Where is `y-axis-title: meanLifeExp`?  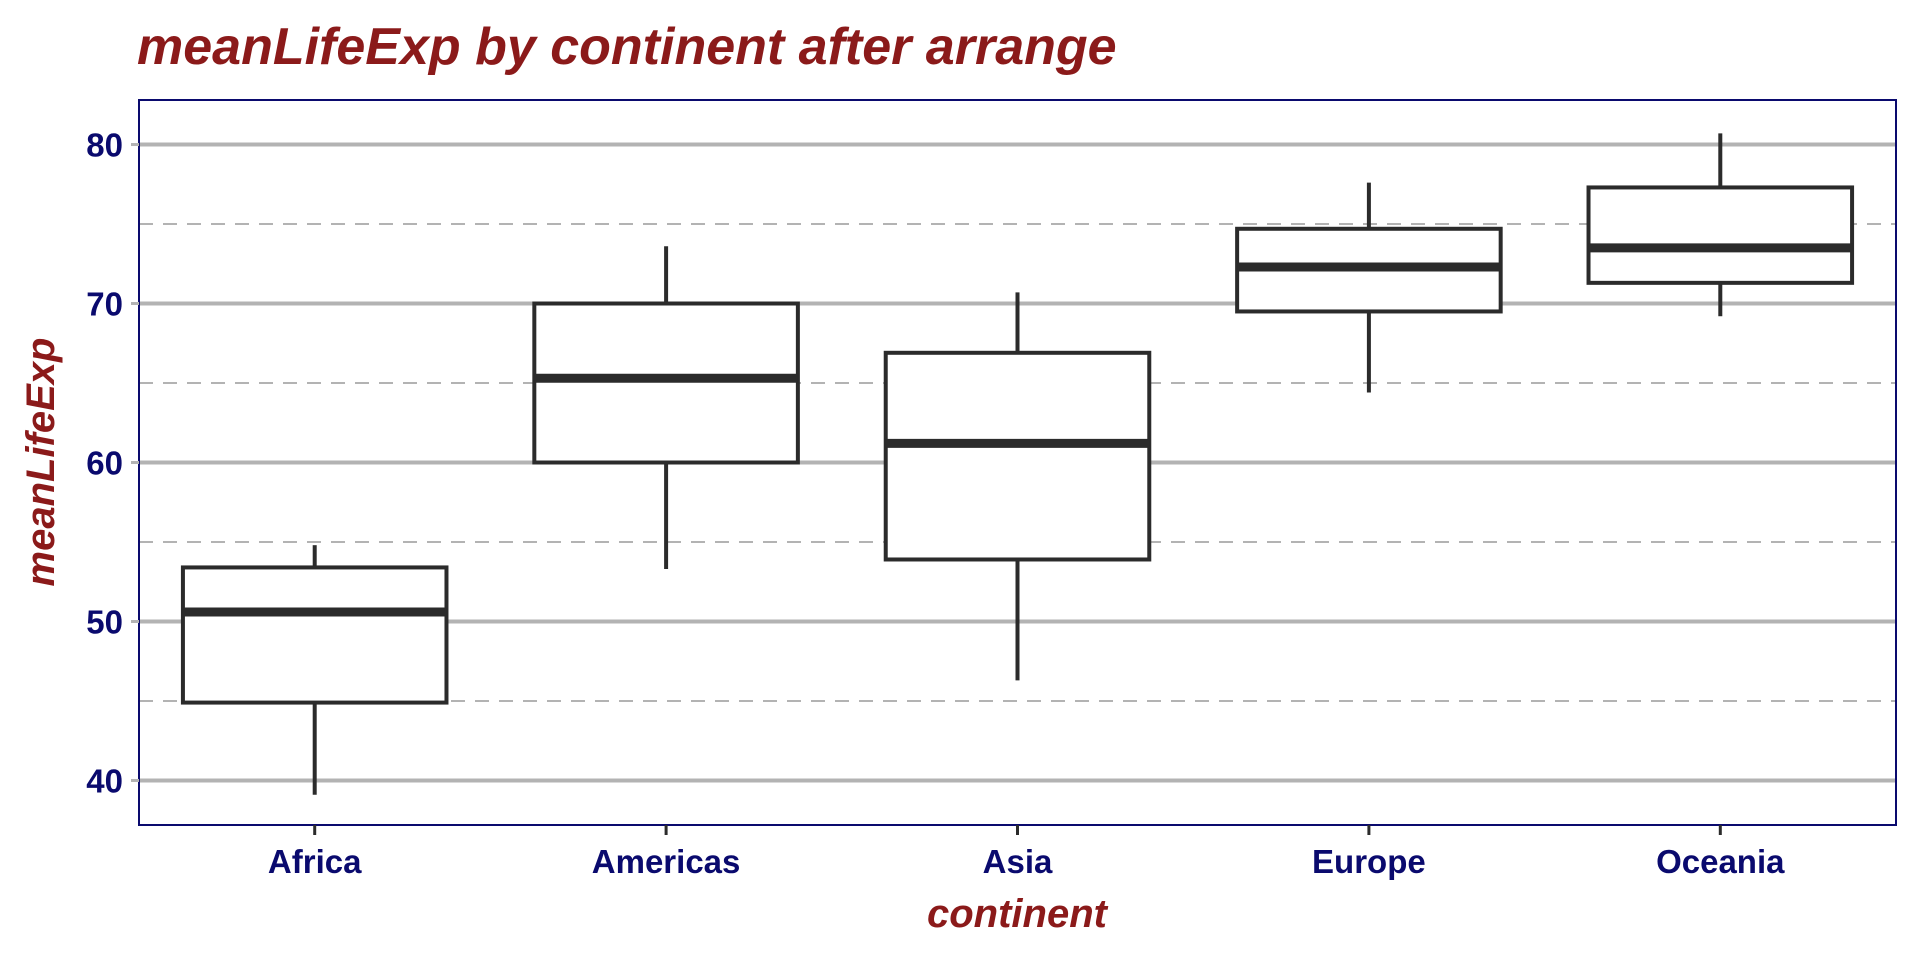 y-axis-title: meanLifeExp is located at coordinates (41, 462).